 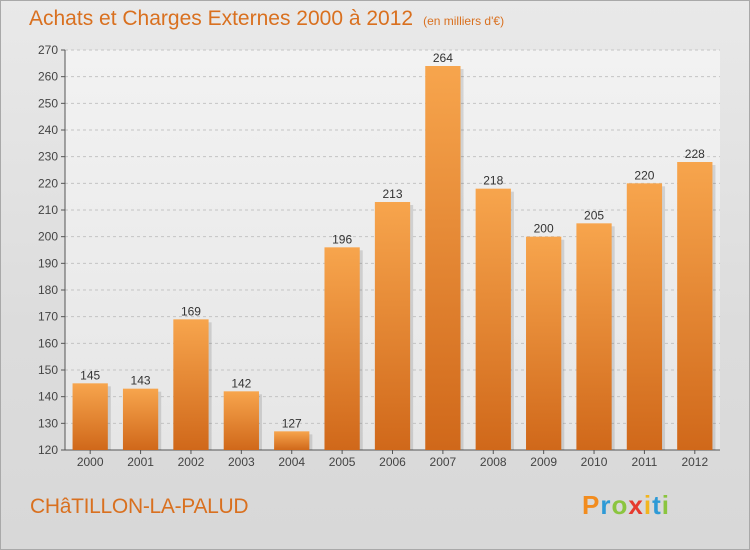 I want to click on y-tick-label: 210, so click(x=48, y=210).